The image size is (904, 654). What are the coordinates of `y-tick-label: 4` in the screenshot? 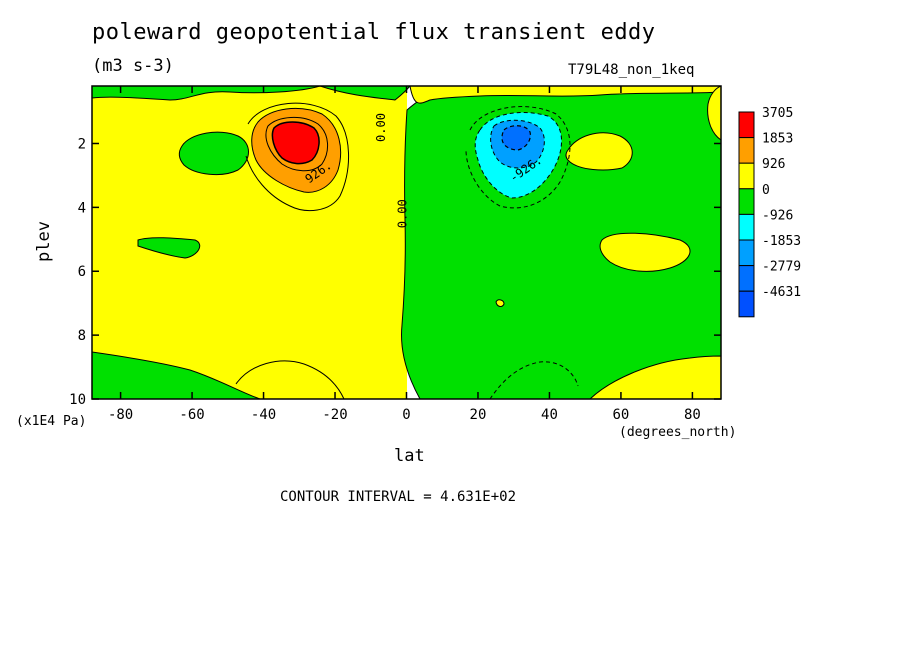 It's located at (82, 208).